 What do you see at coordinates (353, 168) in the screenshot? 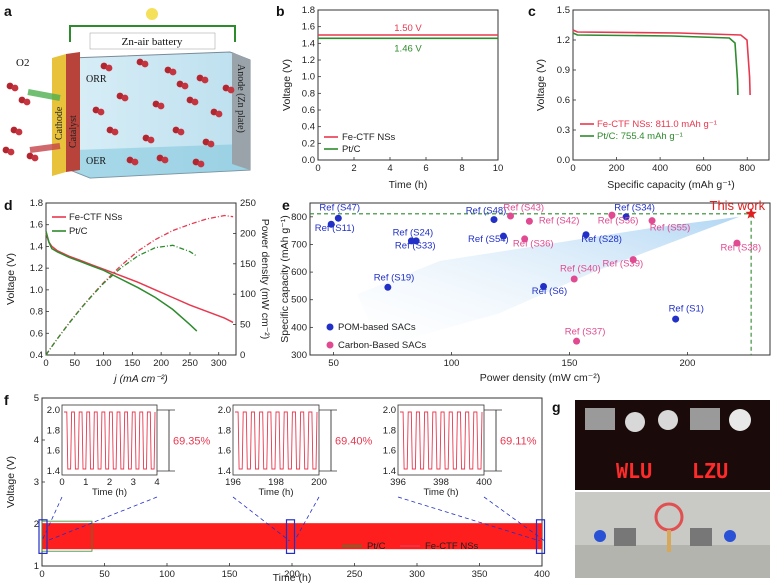
I see `b-x-ticklabel: 2` at bounding box center [353, 168].